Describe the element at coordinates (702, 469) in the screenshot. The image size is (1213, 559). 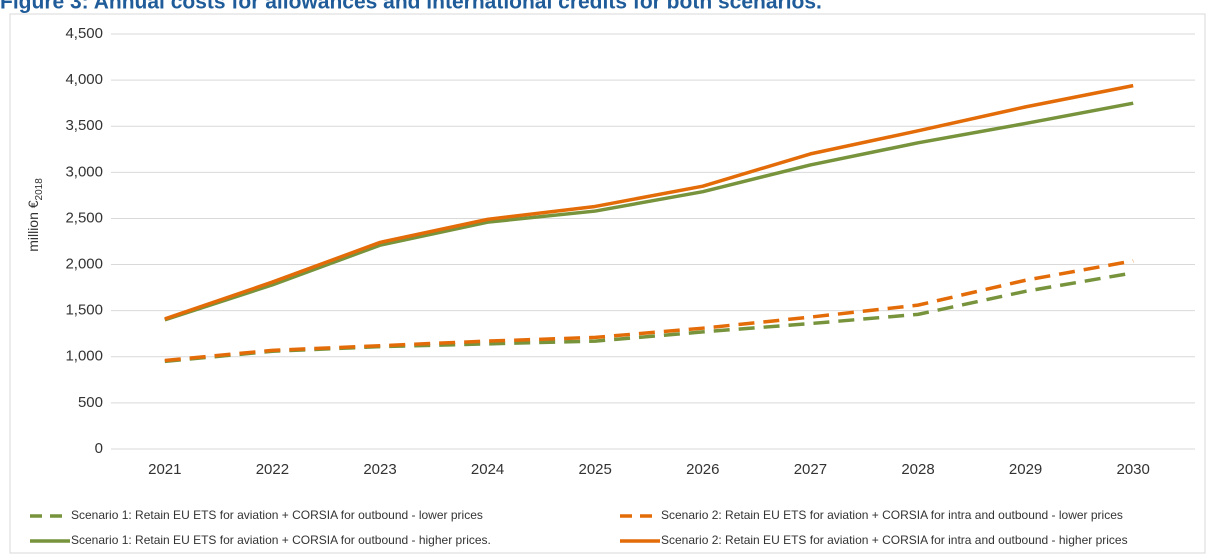
I see `x-tick-label: 2026` at that location.